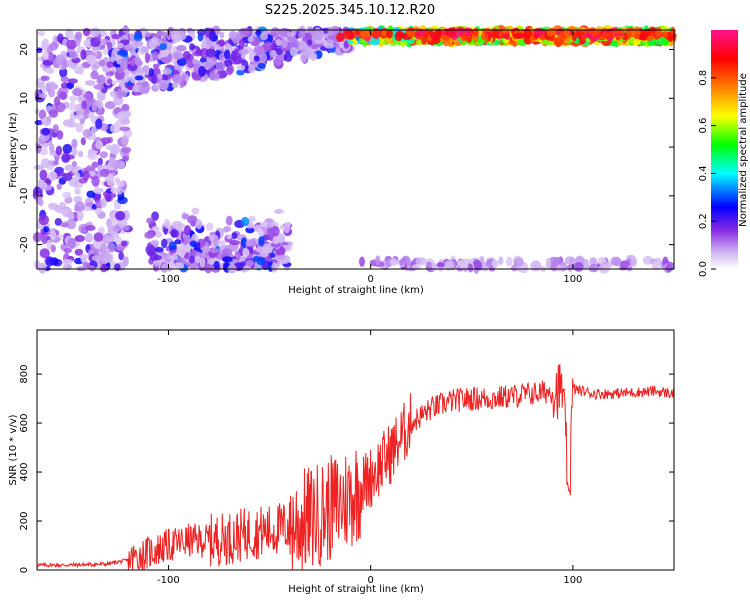 This screenshot has width=750, height=600. What do you see at coordinates (24, 423) in the screenshot?
I see `snr-y-tick-label: 600` at bounding box center [24, 423].